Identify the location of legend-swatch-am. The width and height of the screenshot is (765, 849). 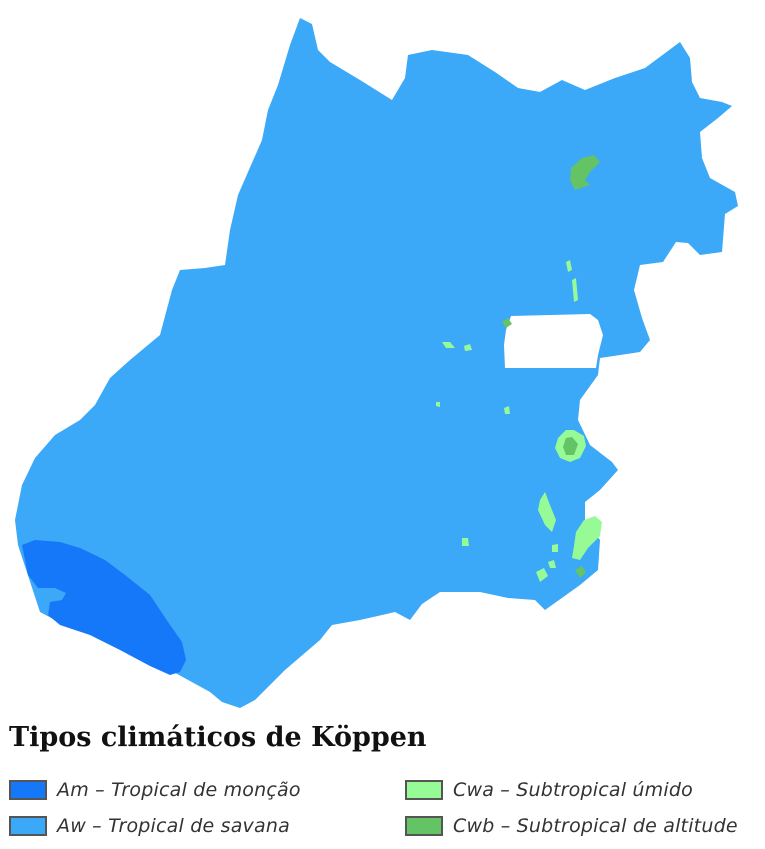
(28, 790).